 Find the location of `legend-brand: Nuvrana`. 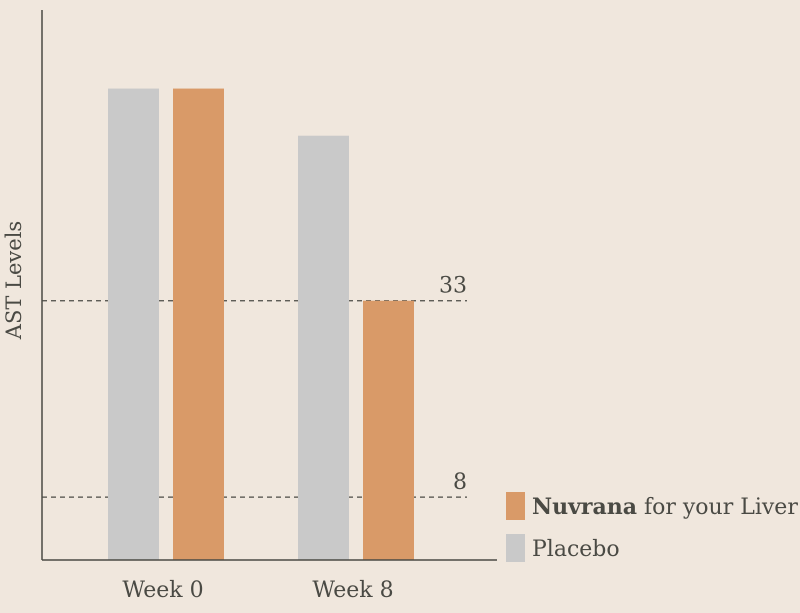

legend-brand: Nuvrana is located at coordinates (584, 507).